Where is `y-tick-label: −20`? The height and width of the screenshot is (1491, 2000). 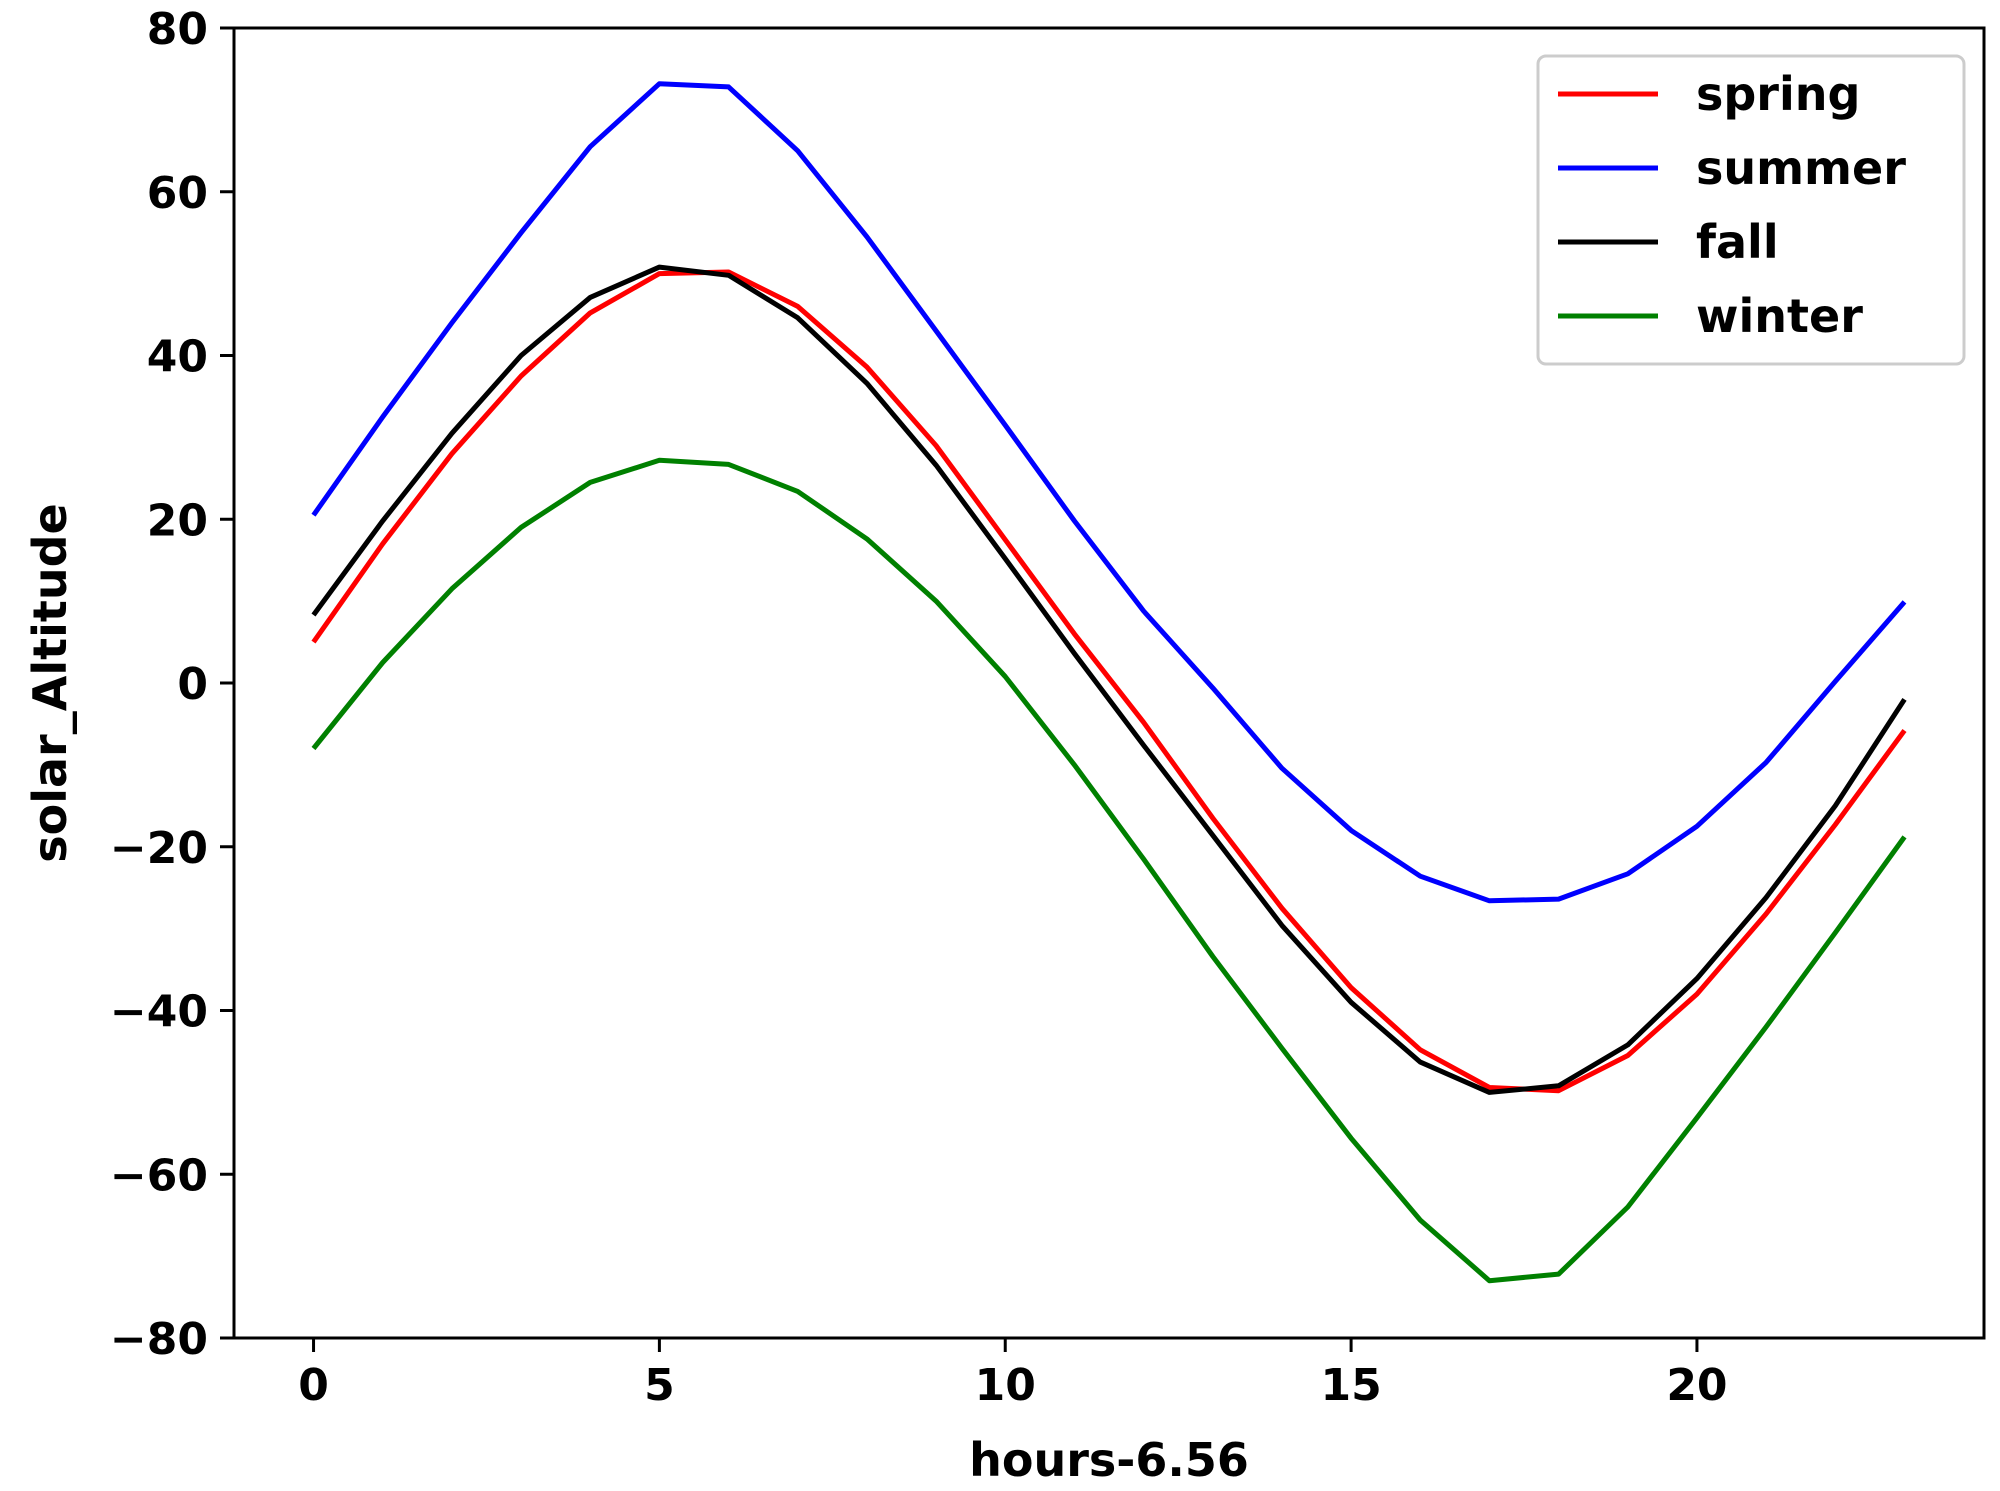 y-tick-label: −20 is located at coordinates (159, 848).